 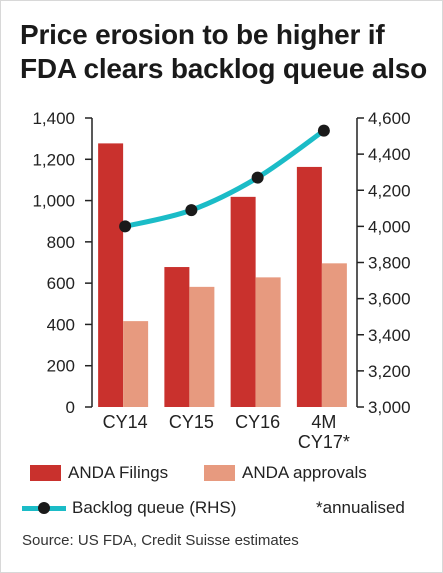 What do you see at coordinates (118, 472) in the screenshot?
I see `legend-label-filings: ANDA Filings` at bounding box center [118, 472].